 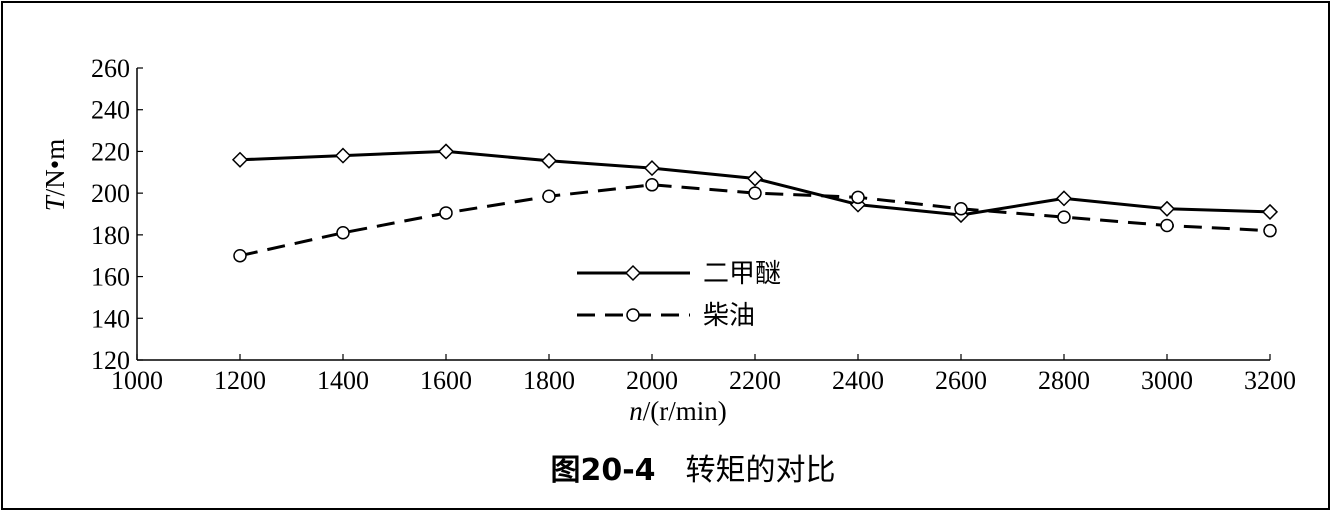 What do you see at coordinates (679, 295) in the screenshot?
I see `legend: 二甲醚 柴油` at bounding box center [679, 295].